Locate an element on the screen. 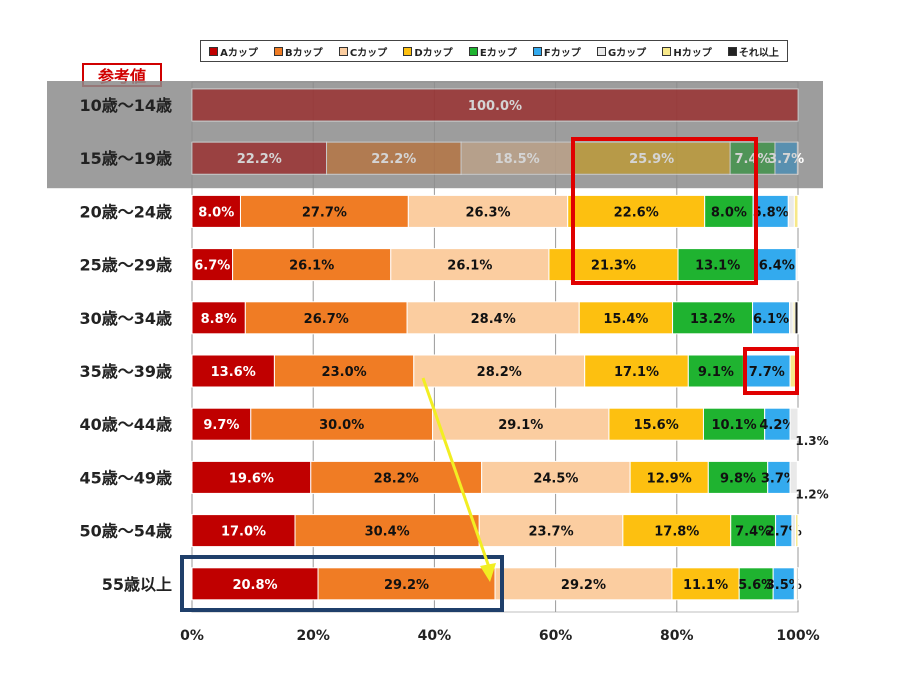 The height and width of the screenshot is (678, 900). data-label: 17.1% is located at coordinates (636, 372).